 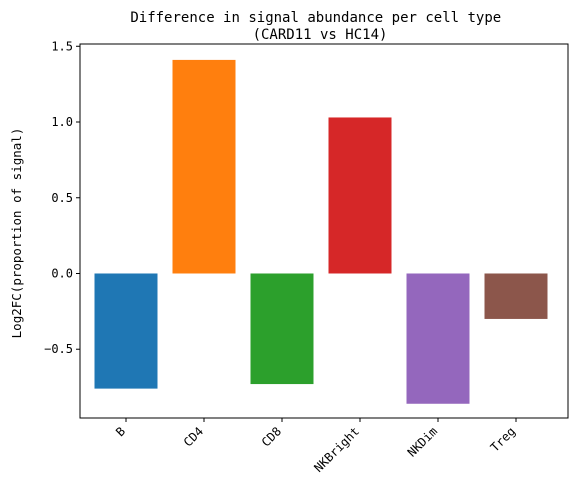 I want to click on x-tick-label-nkbright: NKBright, so click(x=336, y=449).